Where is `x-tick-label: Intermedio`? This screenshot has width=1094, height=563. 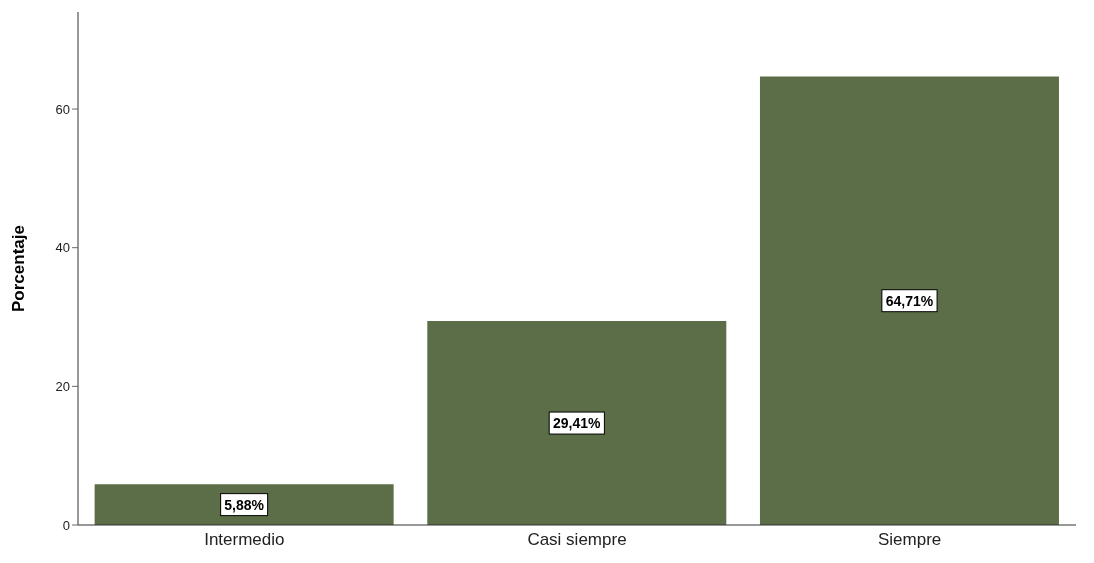 x-tick-label: Intermedio is located at coordinates (244, 540).